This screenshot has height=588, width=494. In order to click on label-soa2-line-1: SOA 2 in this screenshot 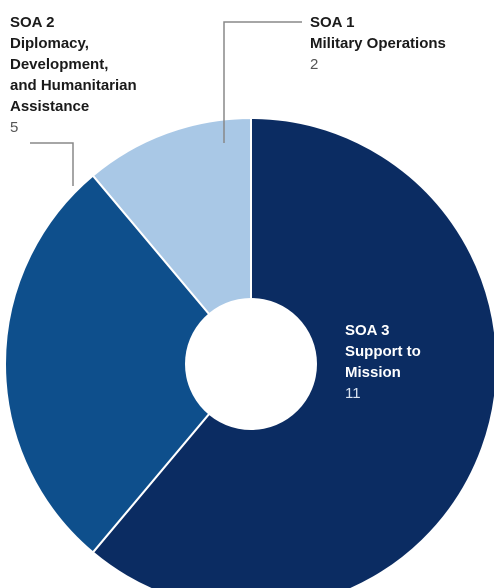, I will do `click(32, 22)`.